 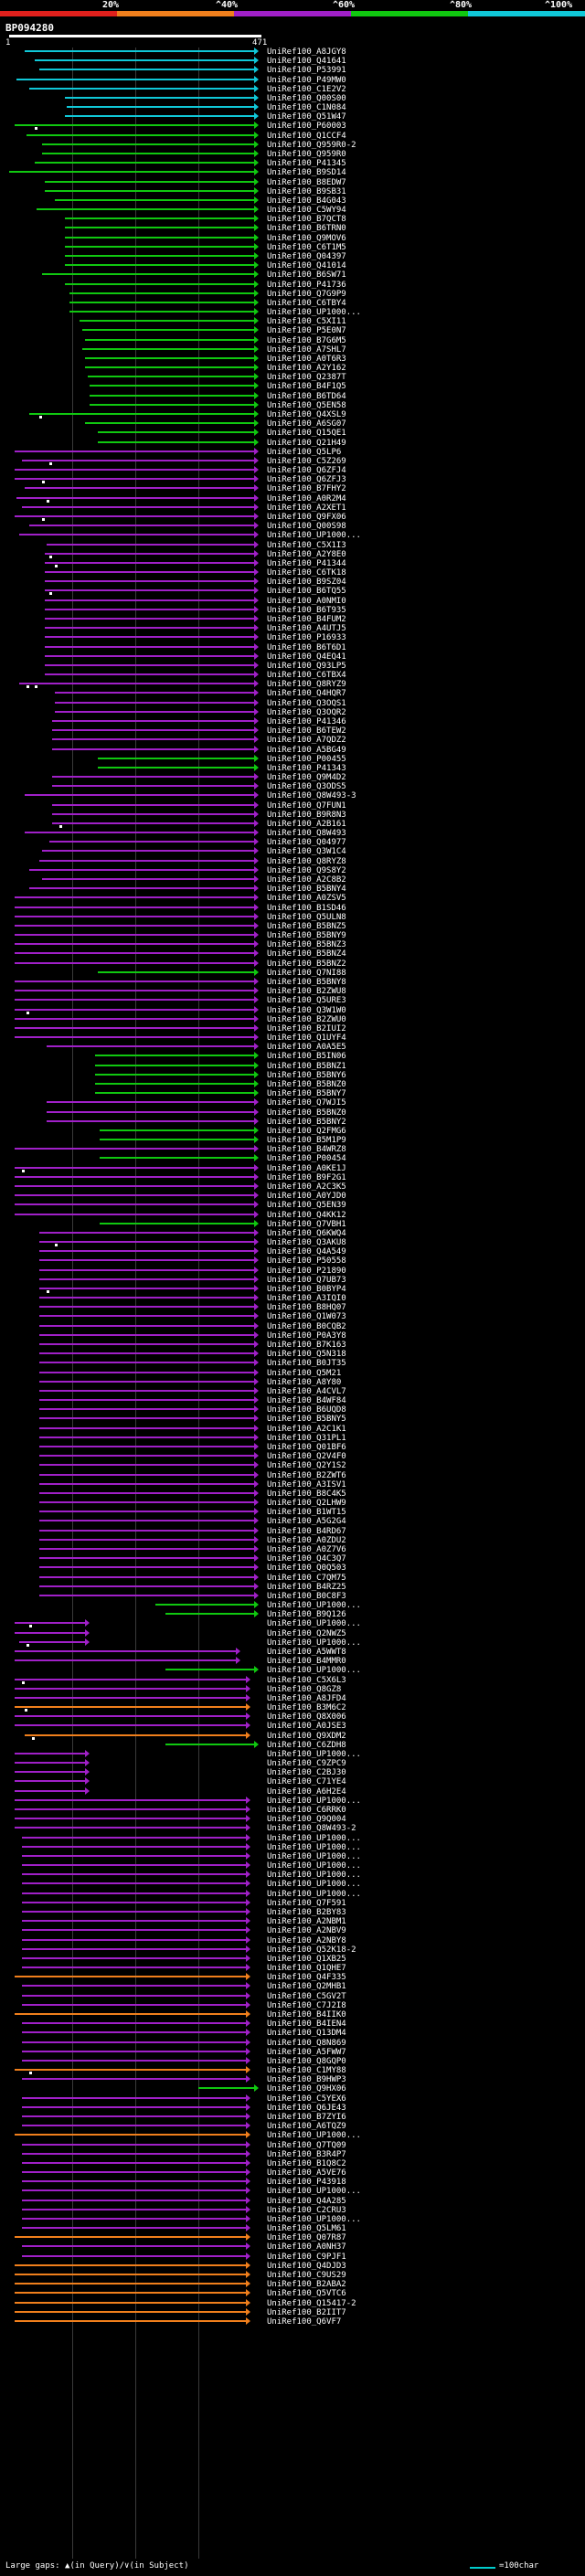 What do you see at coordinates (307, 899) in the screenshot?
I see `hit-label: UniRef100_A0ZSV5` at bounding box center [307, 899].